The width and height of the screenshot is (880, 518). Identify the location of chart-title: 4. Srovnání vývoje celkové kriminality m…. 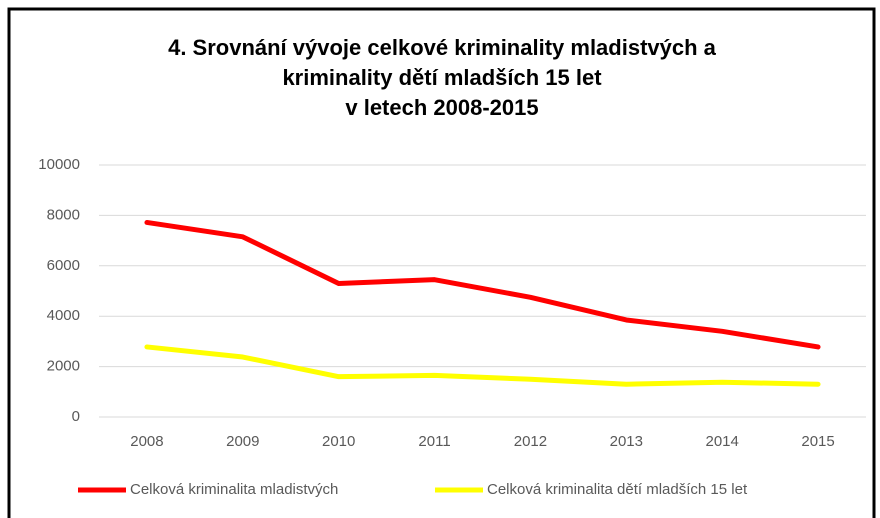
(442, 47).